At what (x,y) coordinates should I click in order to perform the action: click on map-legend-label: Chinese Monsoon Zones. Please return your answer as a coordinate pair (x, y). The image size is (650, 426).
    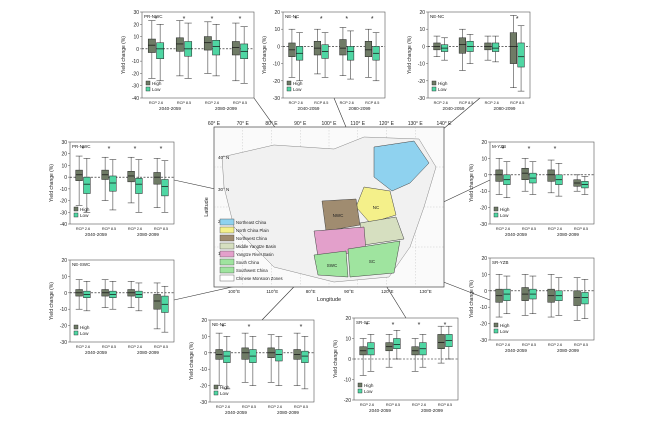
    Looking at the image, I should click on (259, 278).